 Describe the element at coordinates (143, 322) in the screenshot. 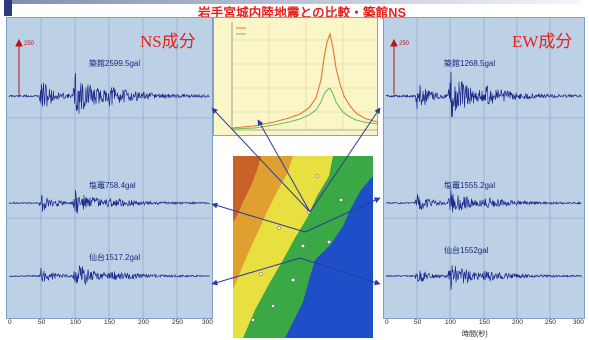

I see `ns-x-tick-200: 200` at that location.